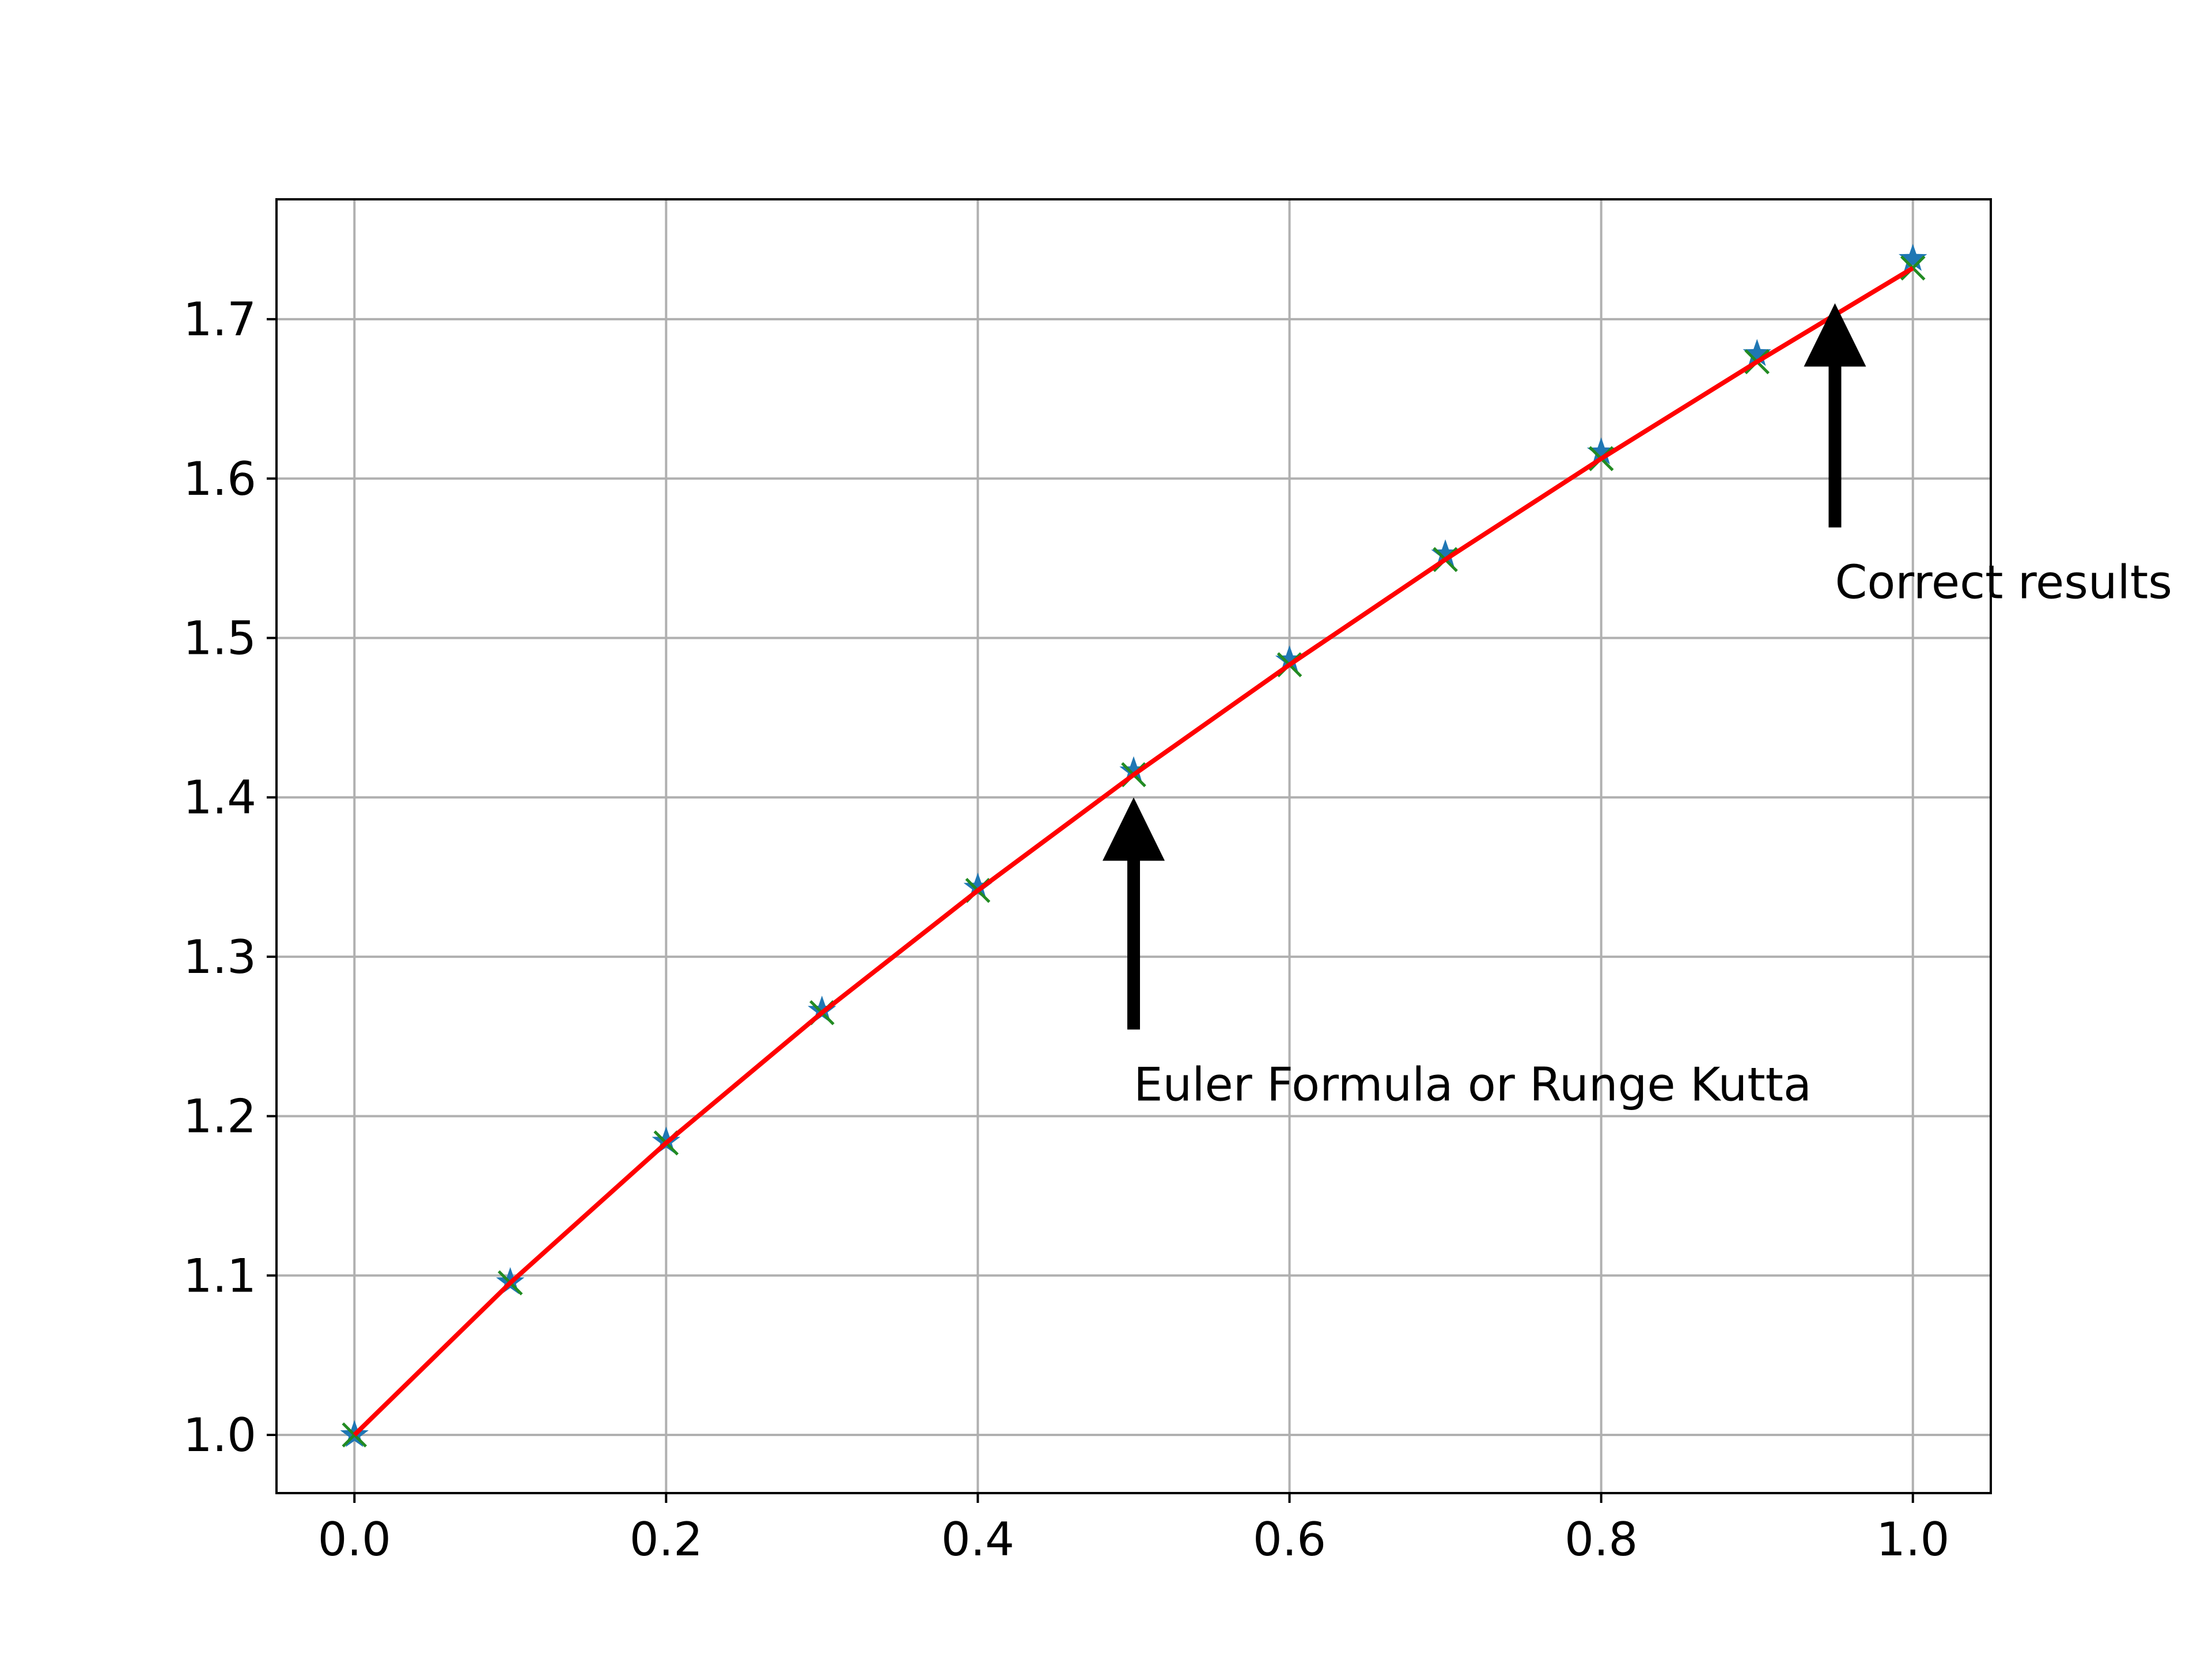 Image resolution: width=2212 pixels, height=1659 pixels. I want to click on annotation-label: Euler Formula or Runge Kutta, so click(1473, 1084).